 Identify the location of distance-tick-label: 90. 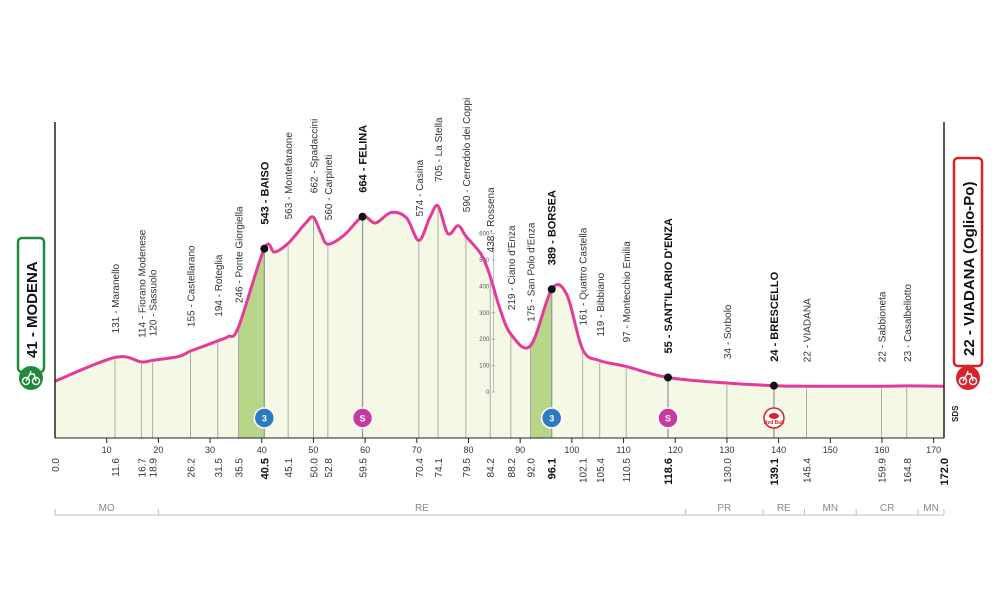
(520, 450).